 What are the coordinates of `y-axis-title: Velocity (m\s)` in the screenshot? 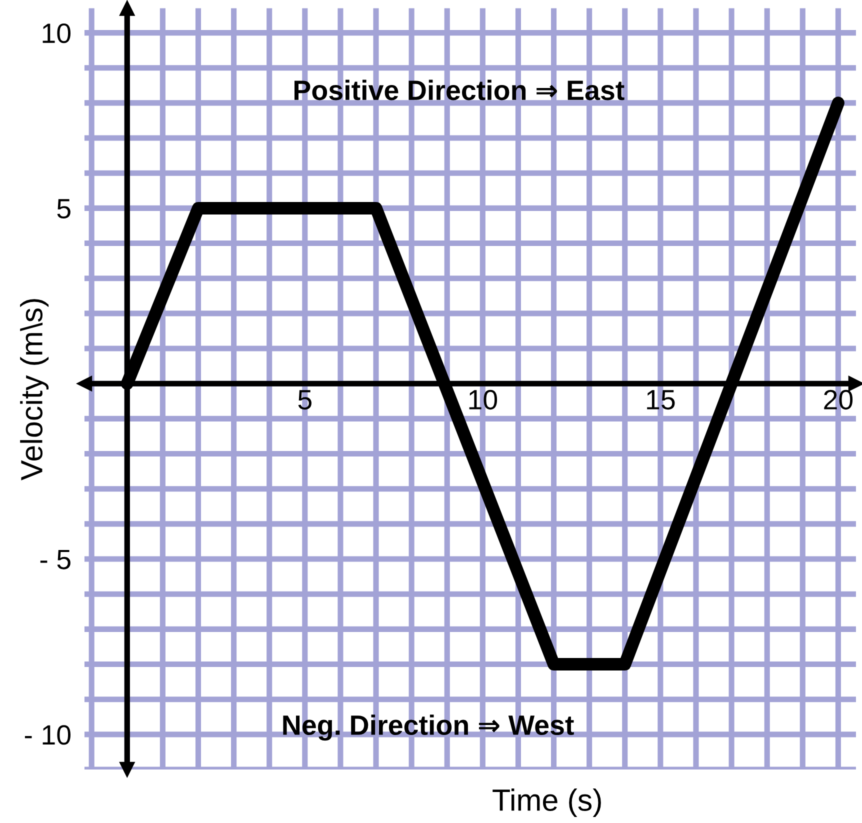 It's located at (34, 389).